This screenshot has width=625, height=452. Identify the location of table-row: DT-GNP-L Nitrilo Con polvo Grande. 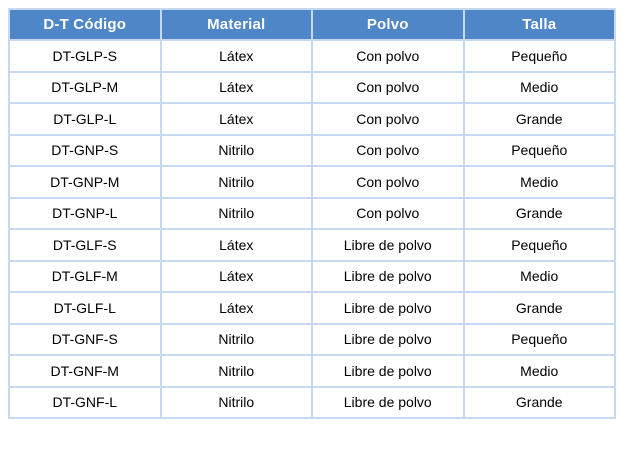
(312, 213).